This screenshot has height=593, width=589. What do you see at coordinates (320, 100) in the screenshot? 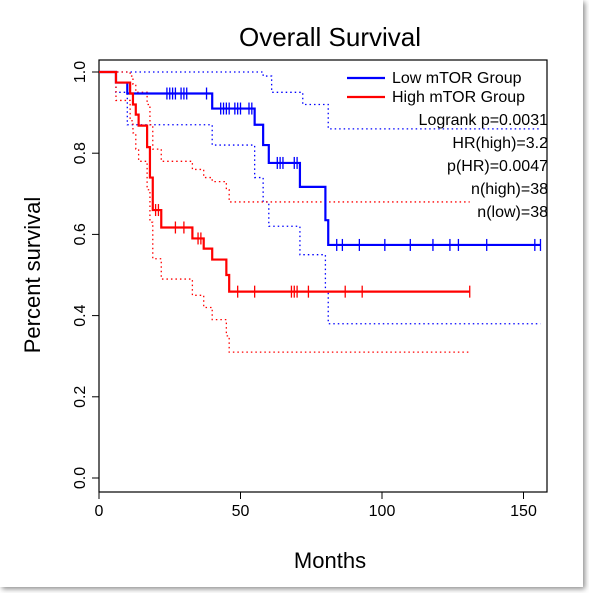
I see `low-ci-upper` at bounding box center [320, 100].